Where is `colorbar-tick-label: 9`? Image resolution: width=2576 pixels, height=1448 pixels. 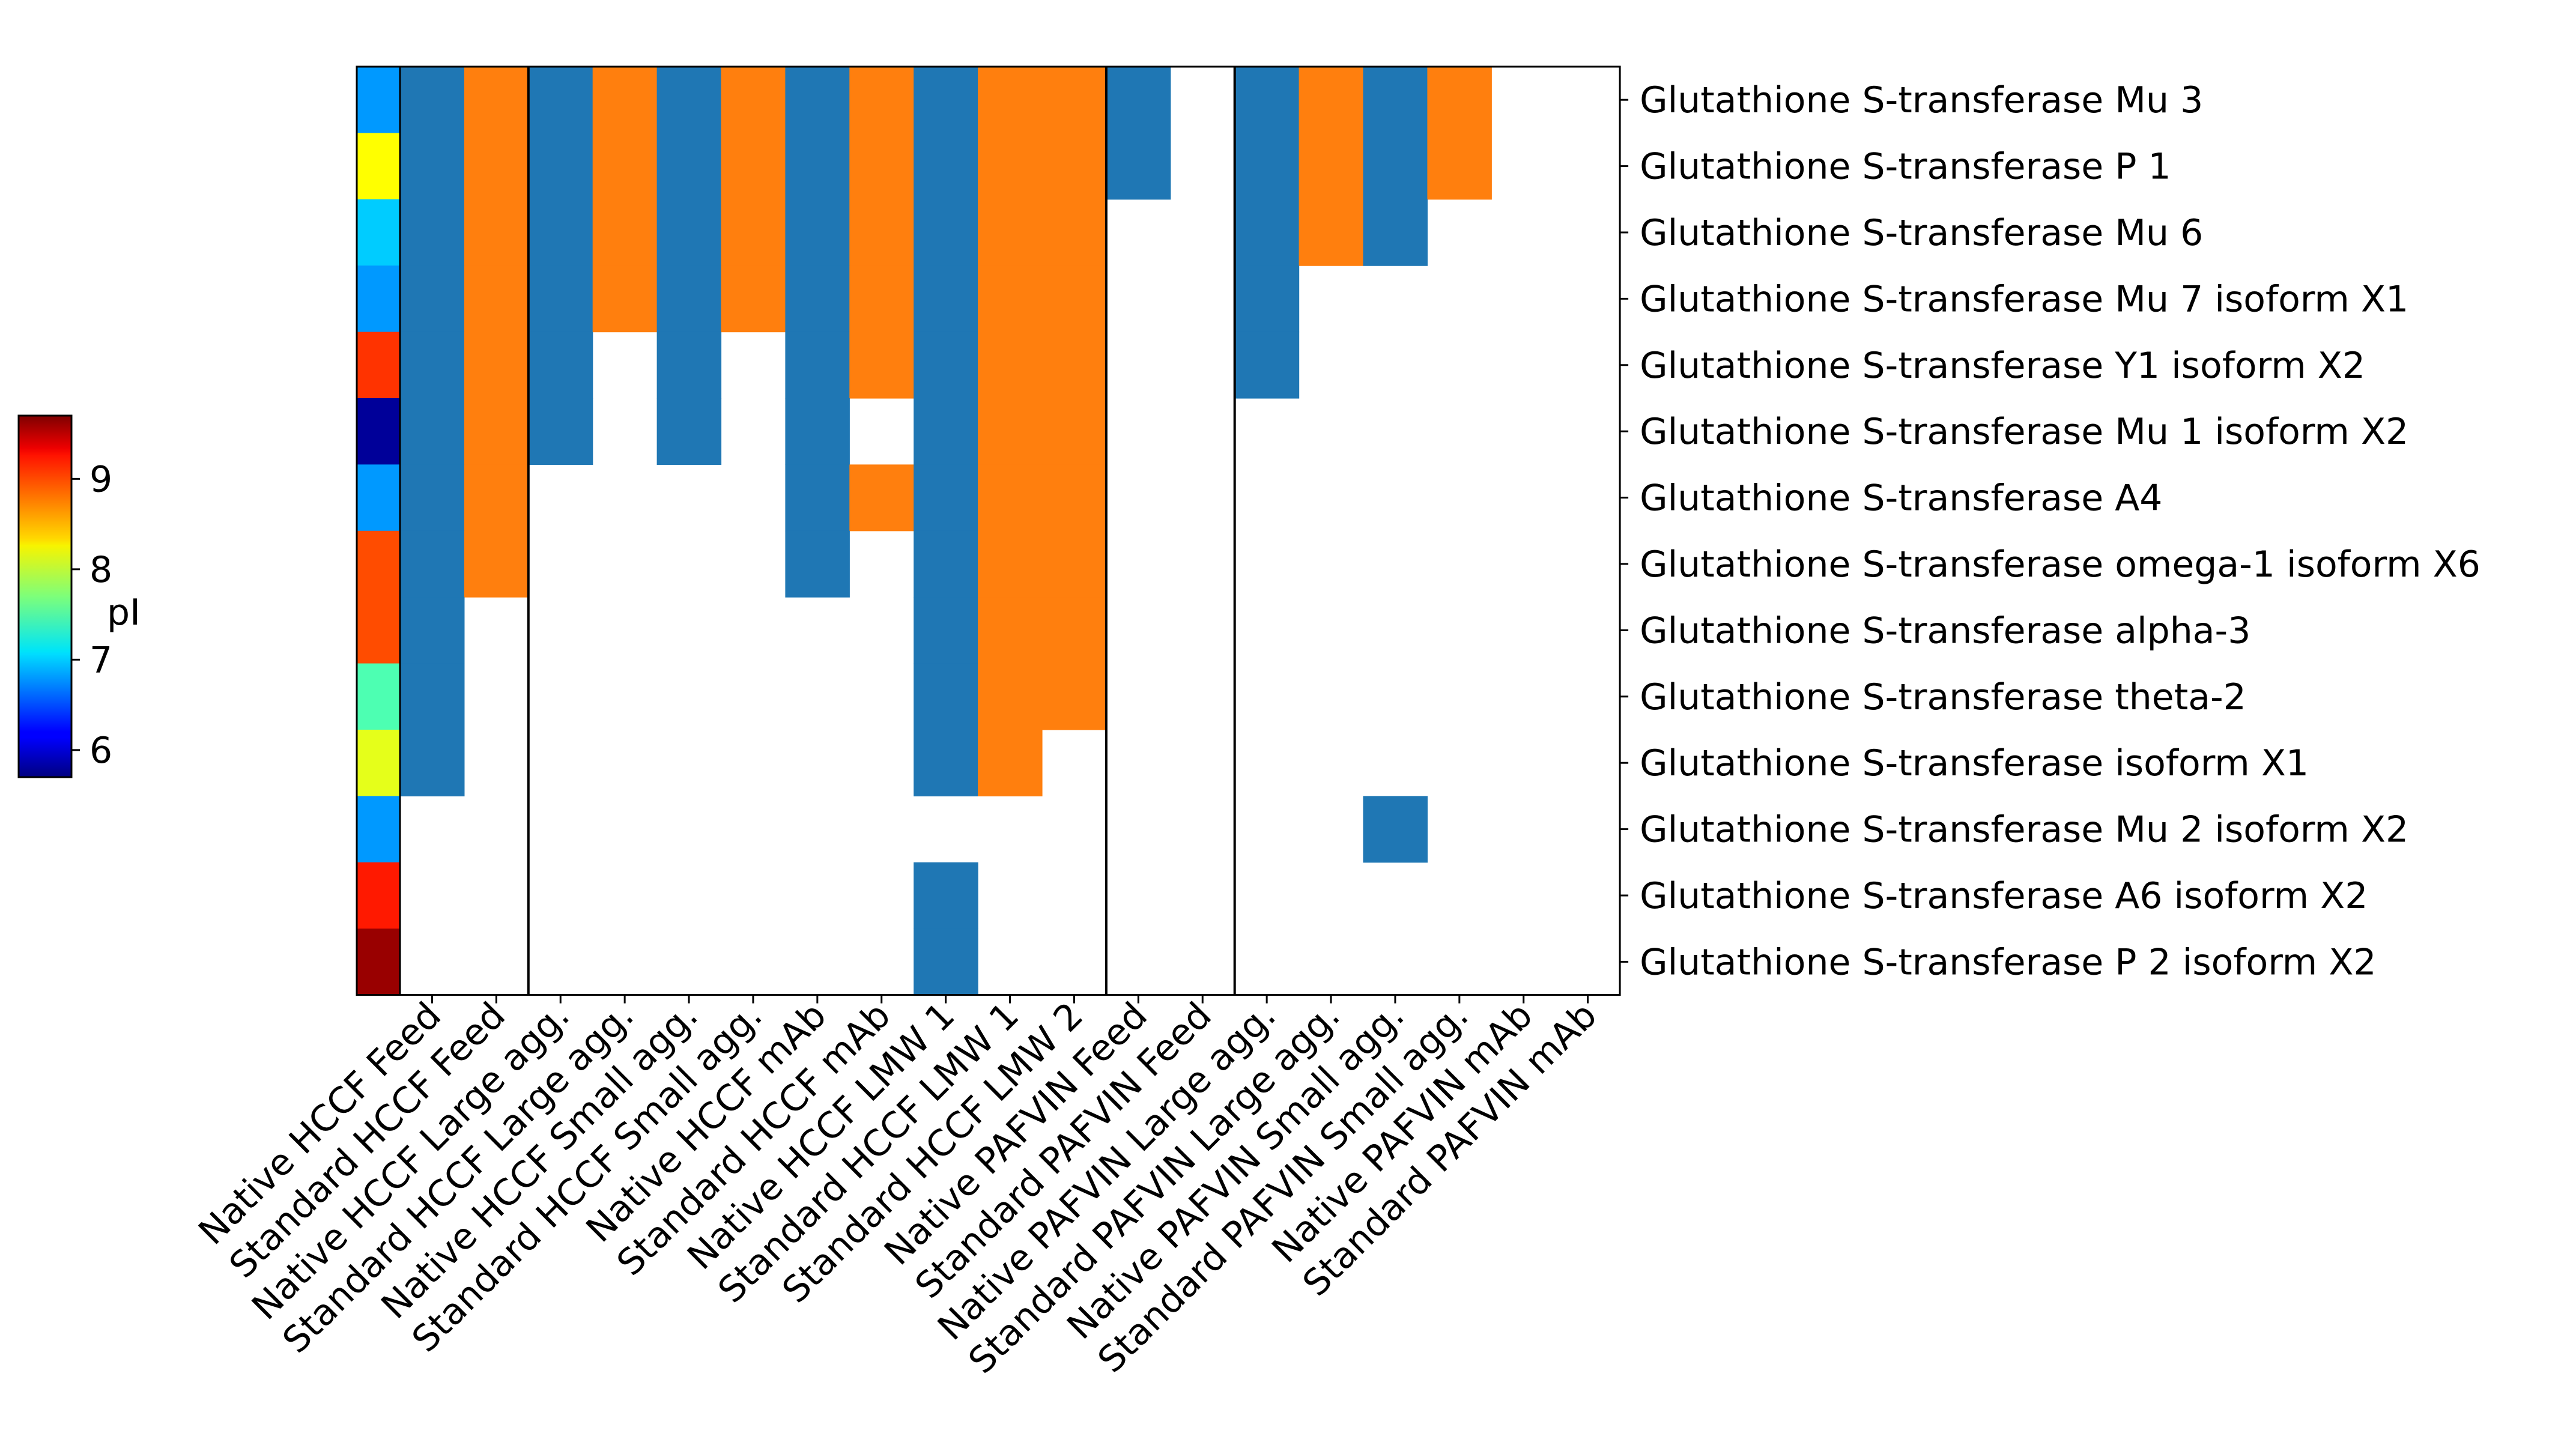
colorbar-tick-label: 9 is located at coordinates (100, 479).